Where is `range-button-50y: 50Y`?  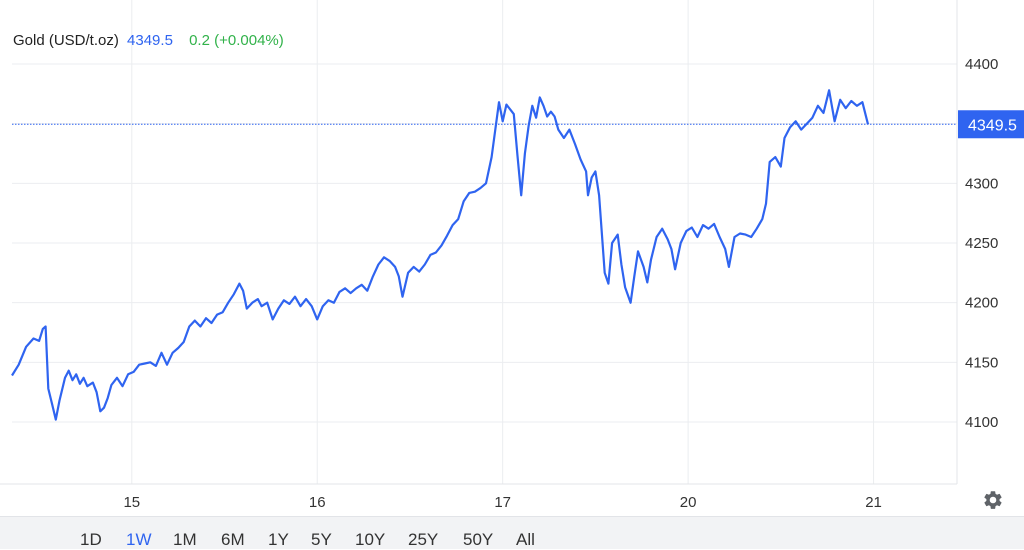 range-button-50y: 50Y is located at coordinates (478, 539).